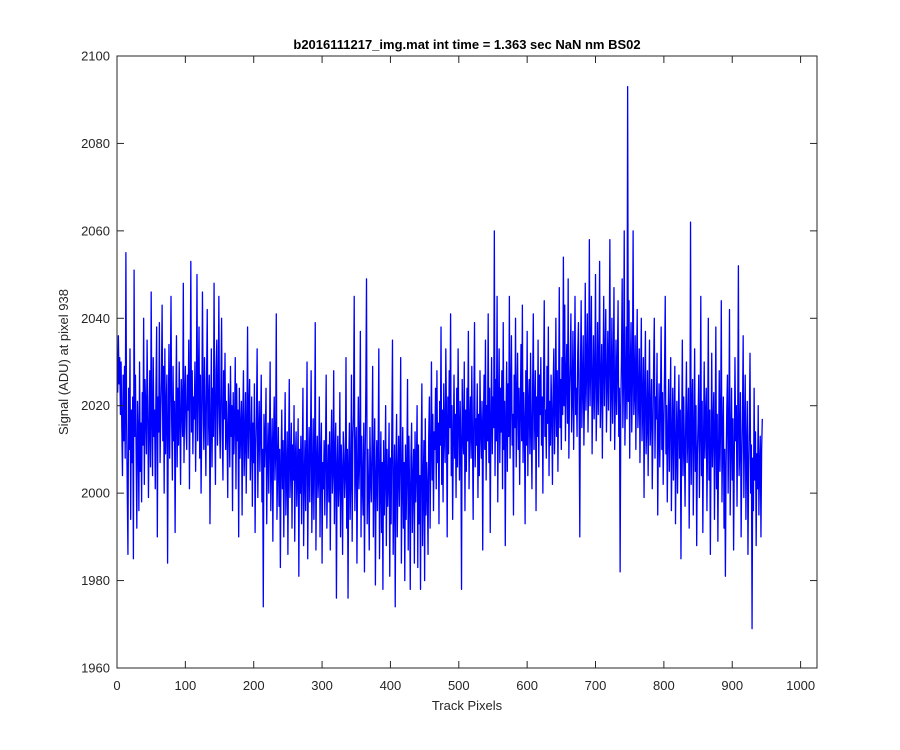 This screenshot has width=900, height=750. Describe the element at coordinates (254, 685) in the screenshot. I see `x-tick-label: 200` at that location.